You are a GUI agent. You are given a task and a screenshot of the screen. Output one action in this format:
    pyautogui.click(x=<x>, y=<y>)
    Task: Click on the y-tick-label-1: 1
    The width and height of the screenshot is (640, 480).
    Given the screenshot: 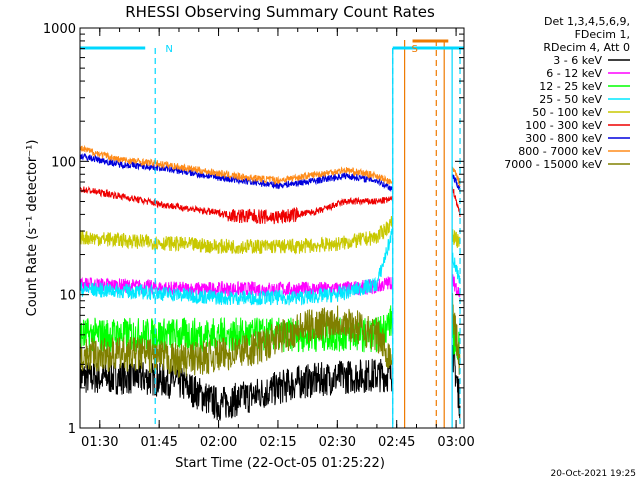 What is the action you would take?
    pyautogui.click(x=72, y=429)
    